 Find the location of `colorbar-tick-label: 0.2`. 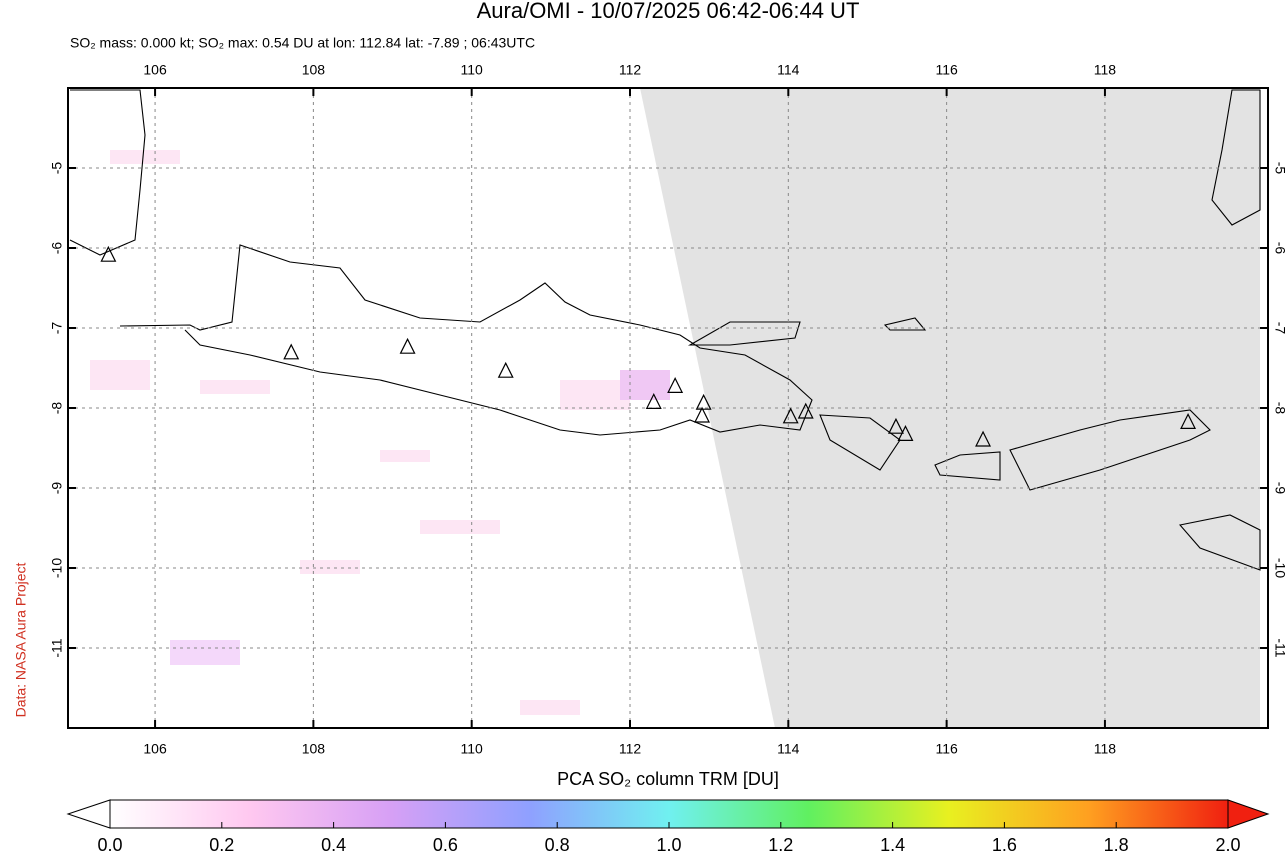

colorbar-tick-label: 0.2 is located at coordinates (221, 845).